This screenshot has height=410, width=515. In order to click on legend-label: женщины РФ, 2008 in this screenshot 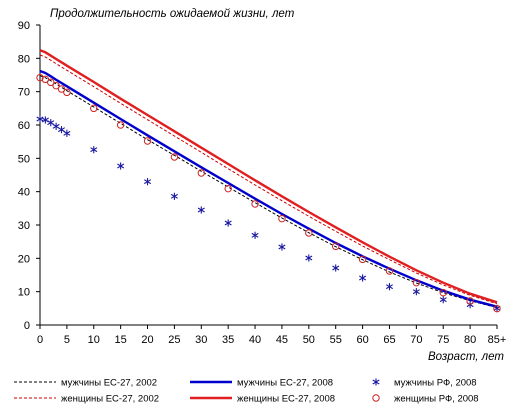, I will do `click(436, 399)`.